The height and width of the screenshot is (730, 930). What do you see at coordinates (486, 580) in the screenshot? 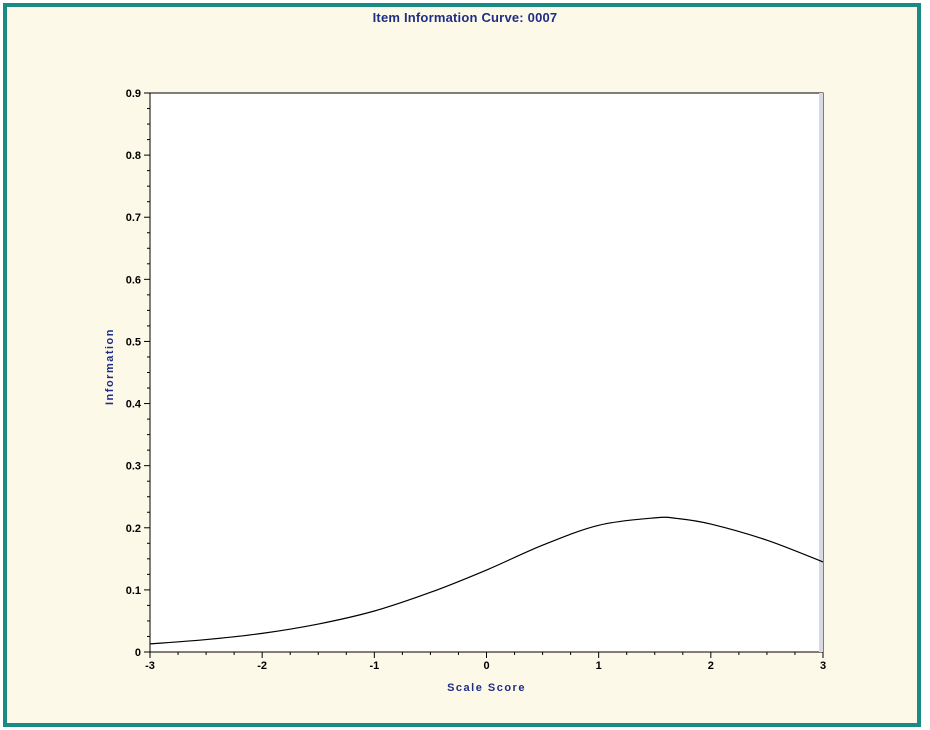
I see `information-curve` at bounding box center [486, 580].